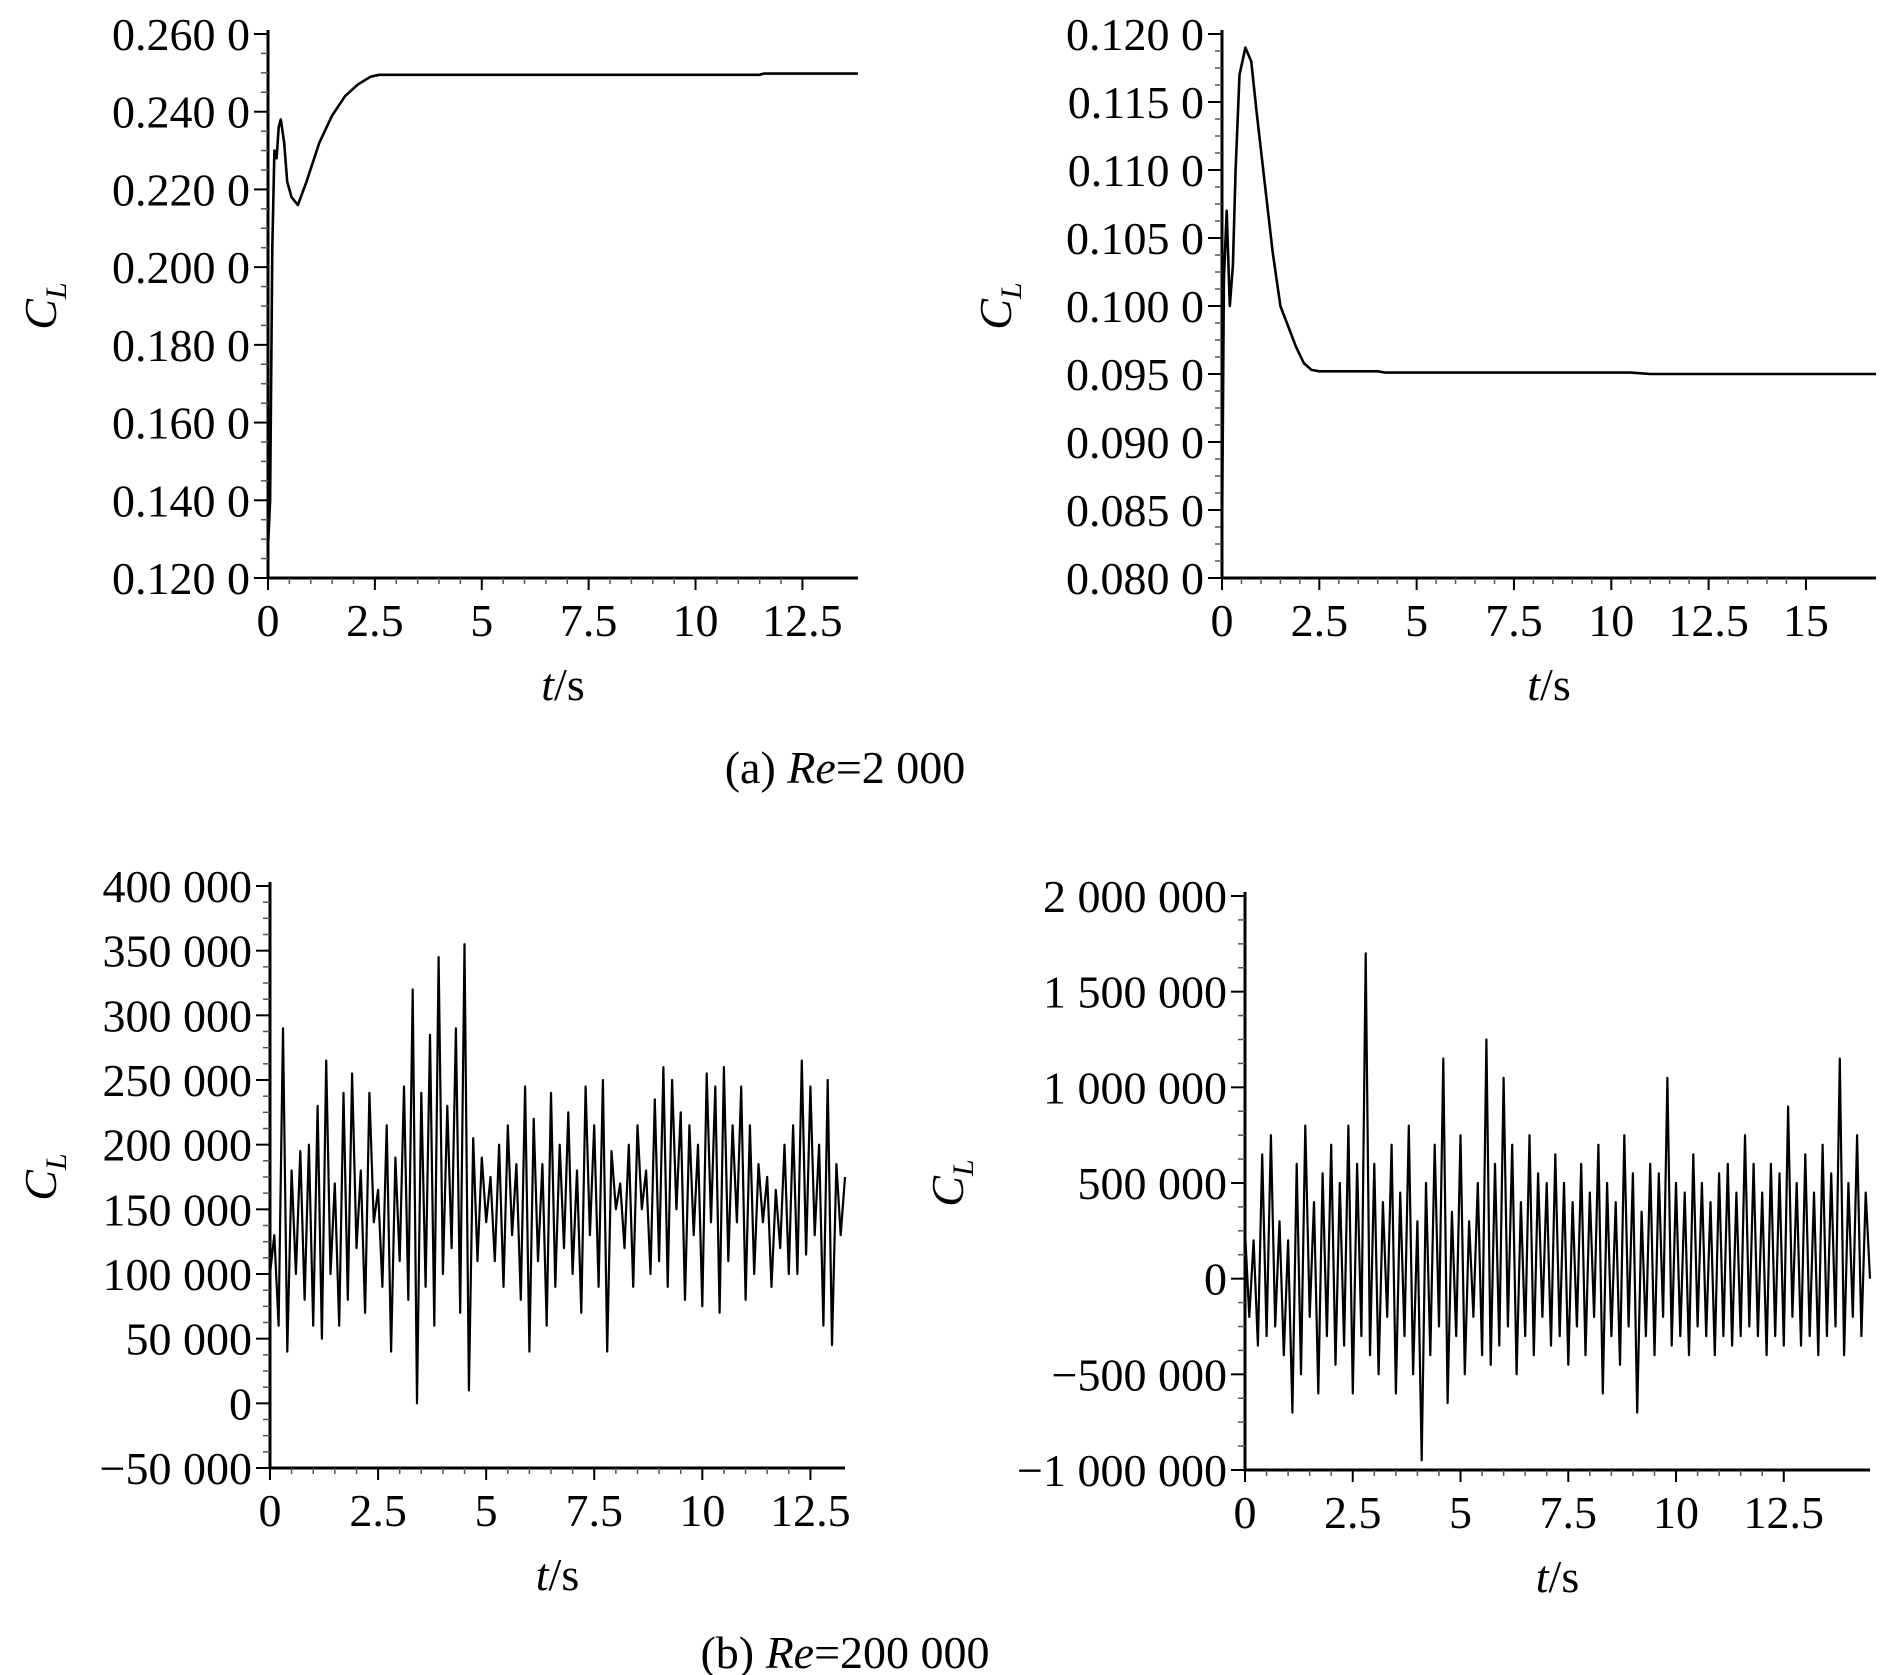 The height and width of the screenshot is (1675, 1890). Describe the element at coordinates (1122, 1470) in the screenshot. I see `y-tick-label: −1 000 000` at that location.